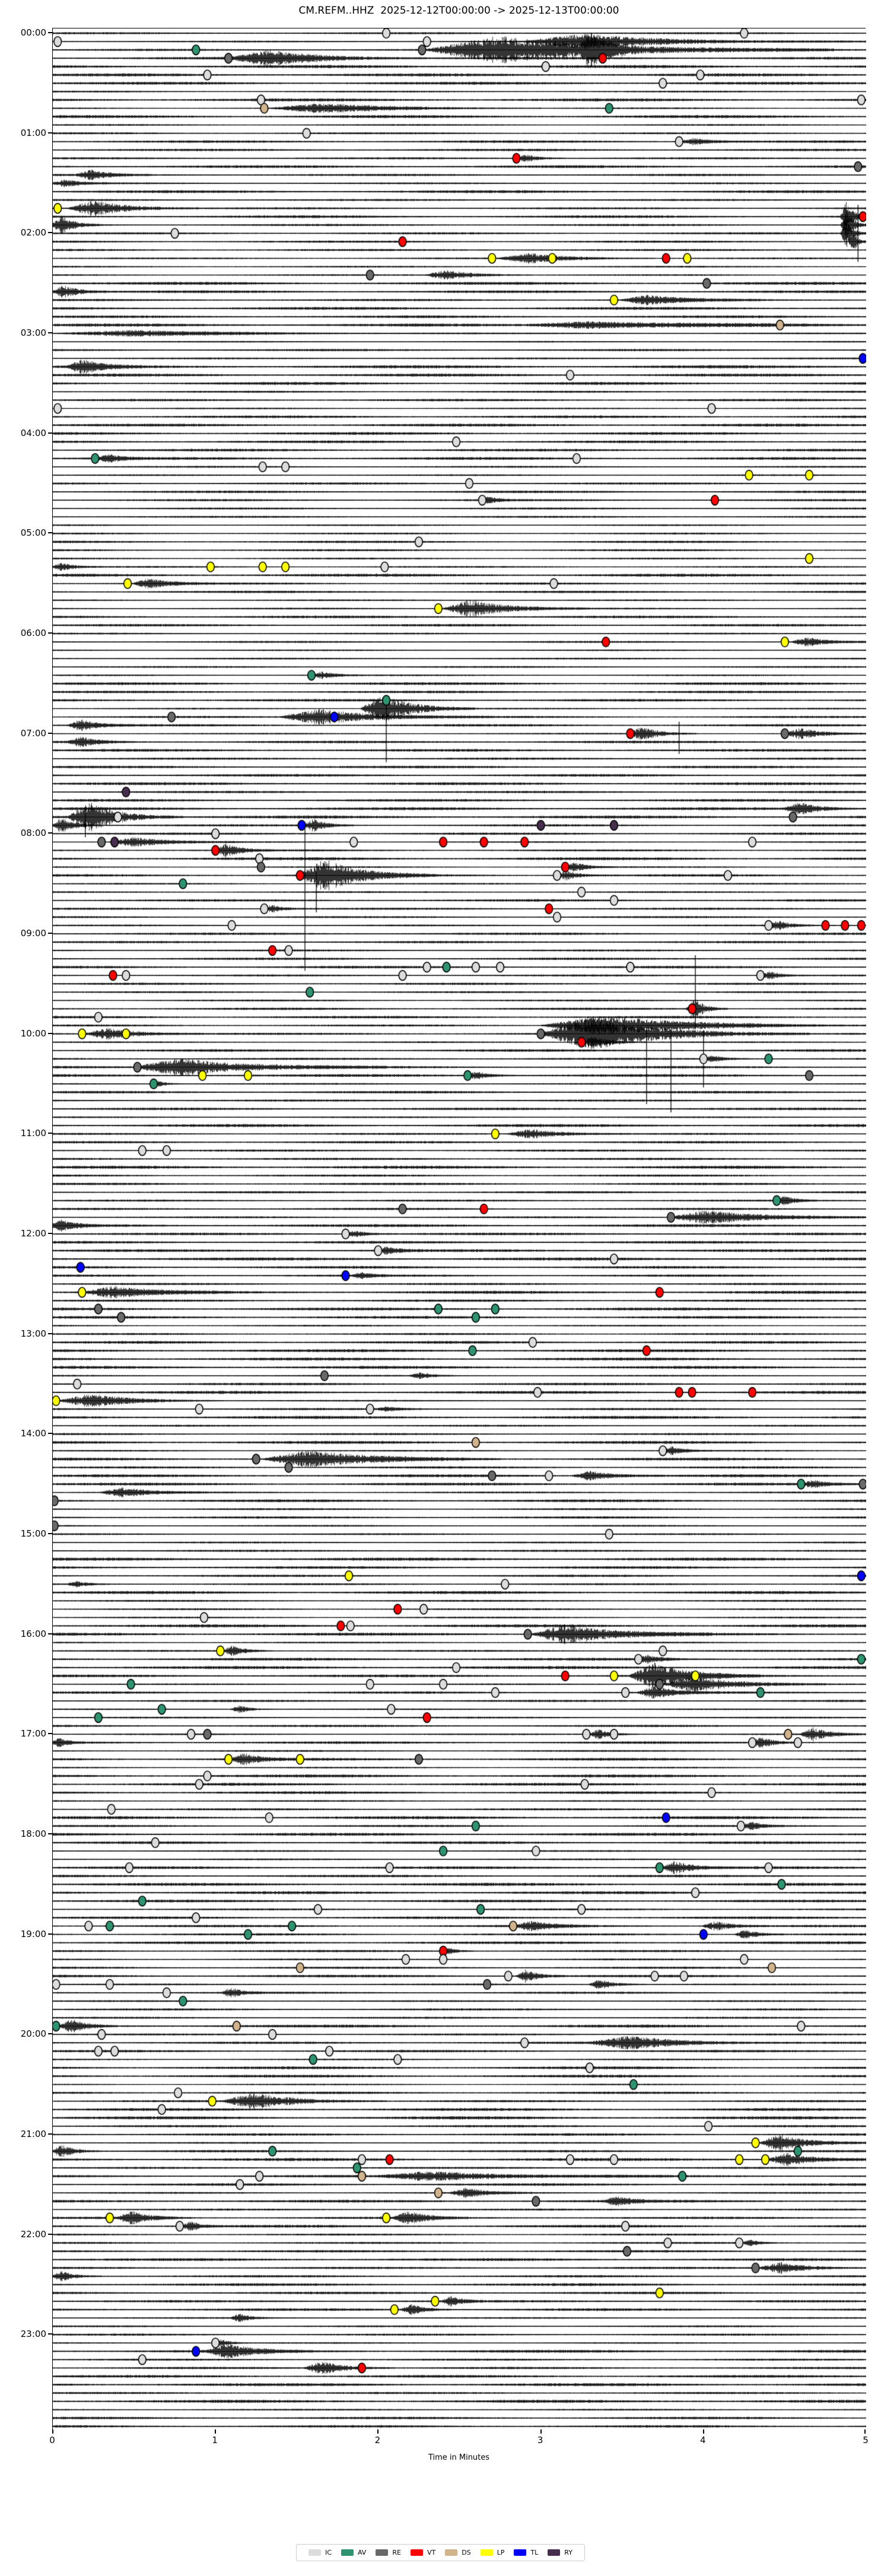 This screenshot has width=881, height=2576. Describe the element at coordinates (467, 2552) in the screenshot. I see `legend-label-DS: DS` at that location.